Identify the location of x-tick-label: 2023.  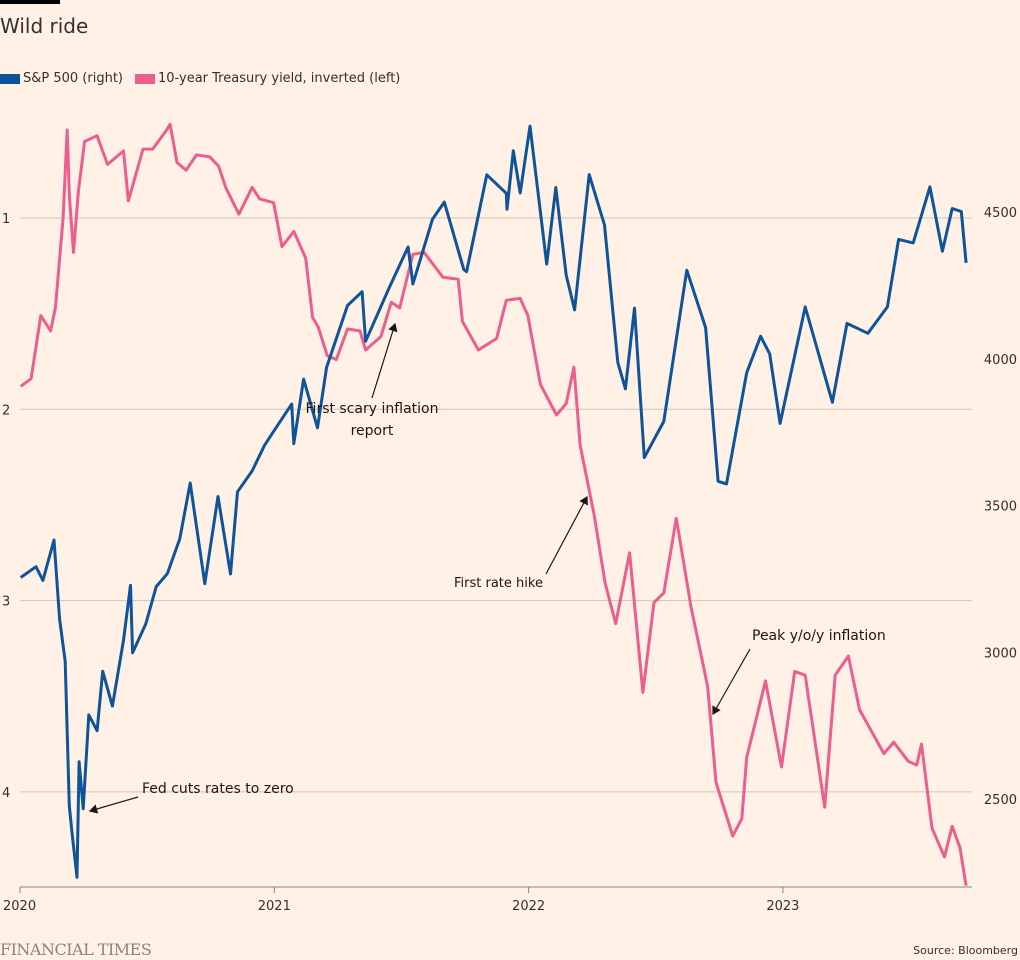
(782, 906).